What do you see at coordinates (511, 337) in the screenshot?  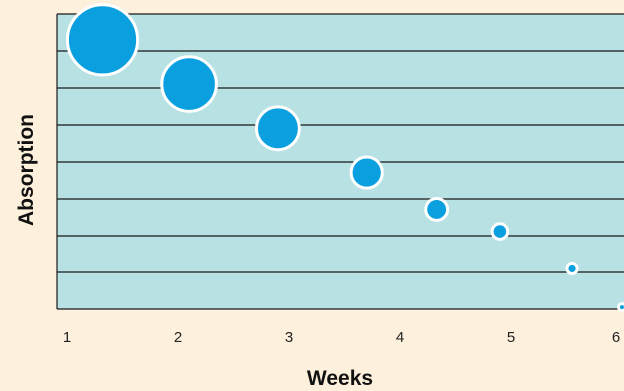 I see `x-tick-label: 5` at bounding box center [511, 337].